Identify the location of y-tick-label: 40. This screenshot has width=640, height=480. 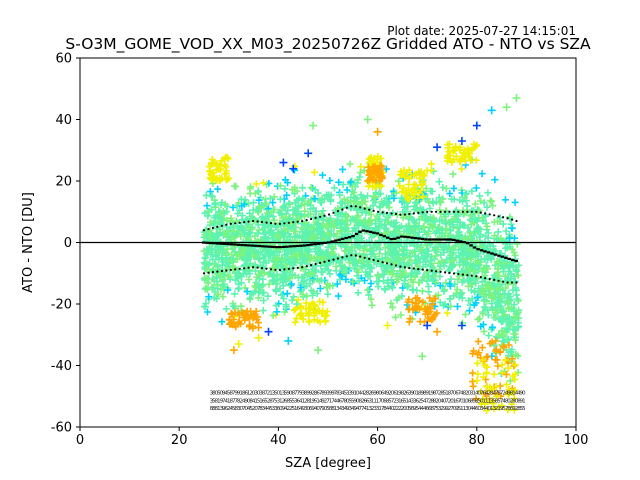
(63, 120).